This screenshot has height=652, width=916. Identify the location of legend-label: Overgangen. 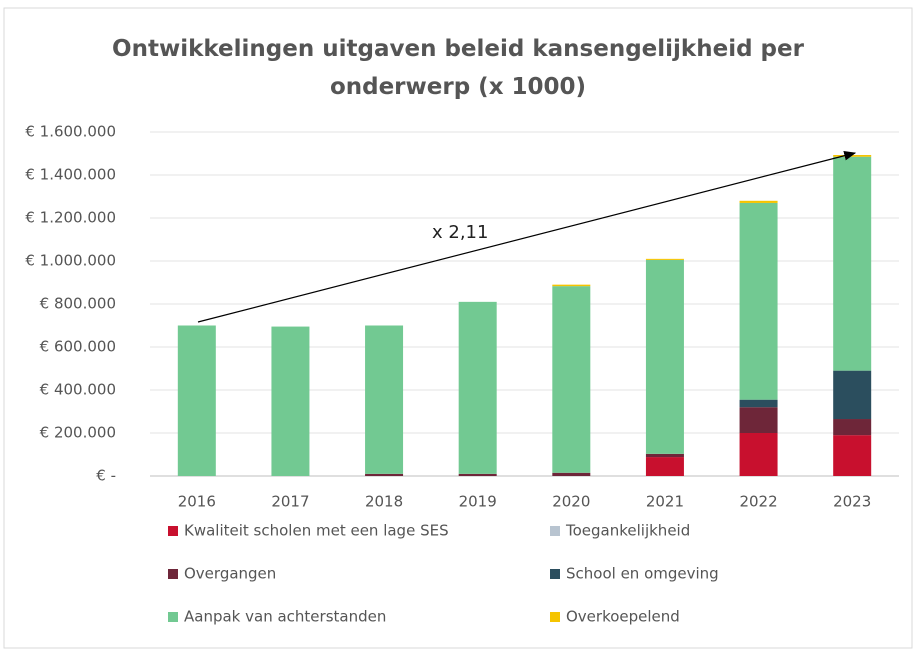
(230, 574).